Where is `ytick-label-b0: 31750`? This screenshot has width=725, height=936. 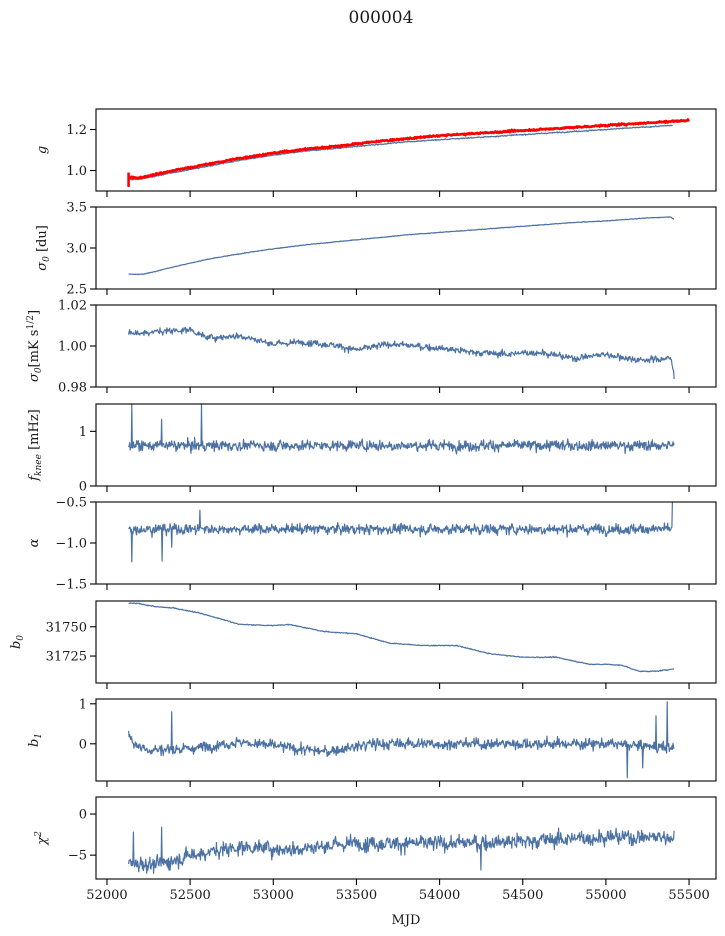 ytick-label-b0: 31750 is located at coordinates (66, 627).